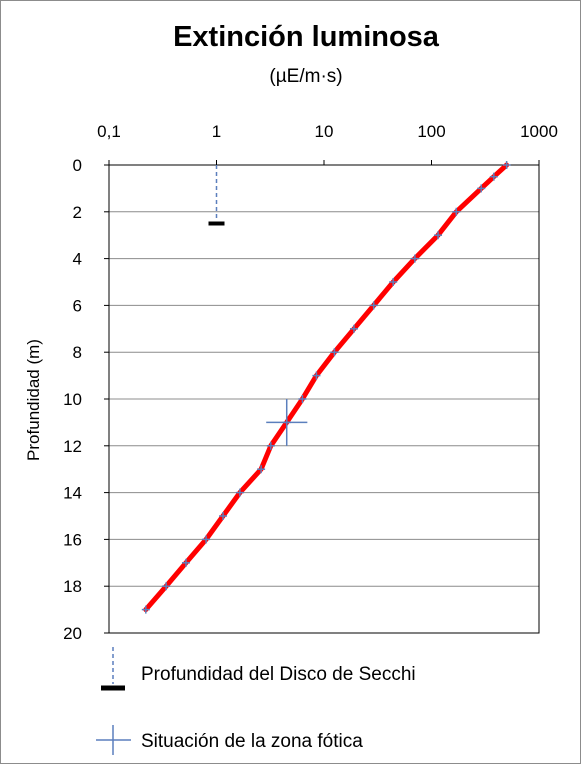 Image resolution: width=581 pixels, height=764 pixels. Describe the element at coordinates (327, 143) in the screenshot. I see `x-axis-ticks: 0,1 1 10 100 1000` at that location.